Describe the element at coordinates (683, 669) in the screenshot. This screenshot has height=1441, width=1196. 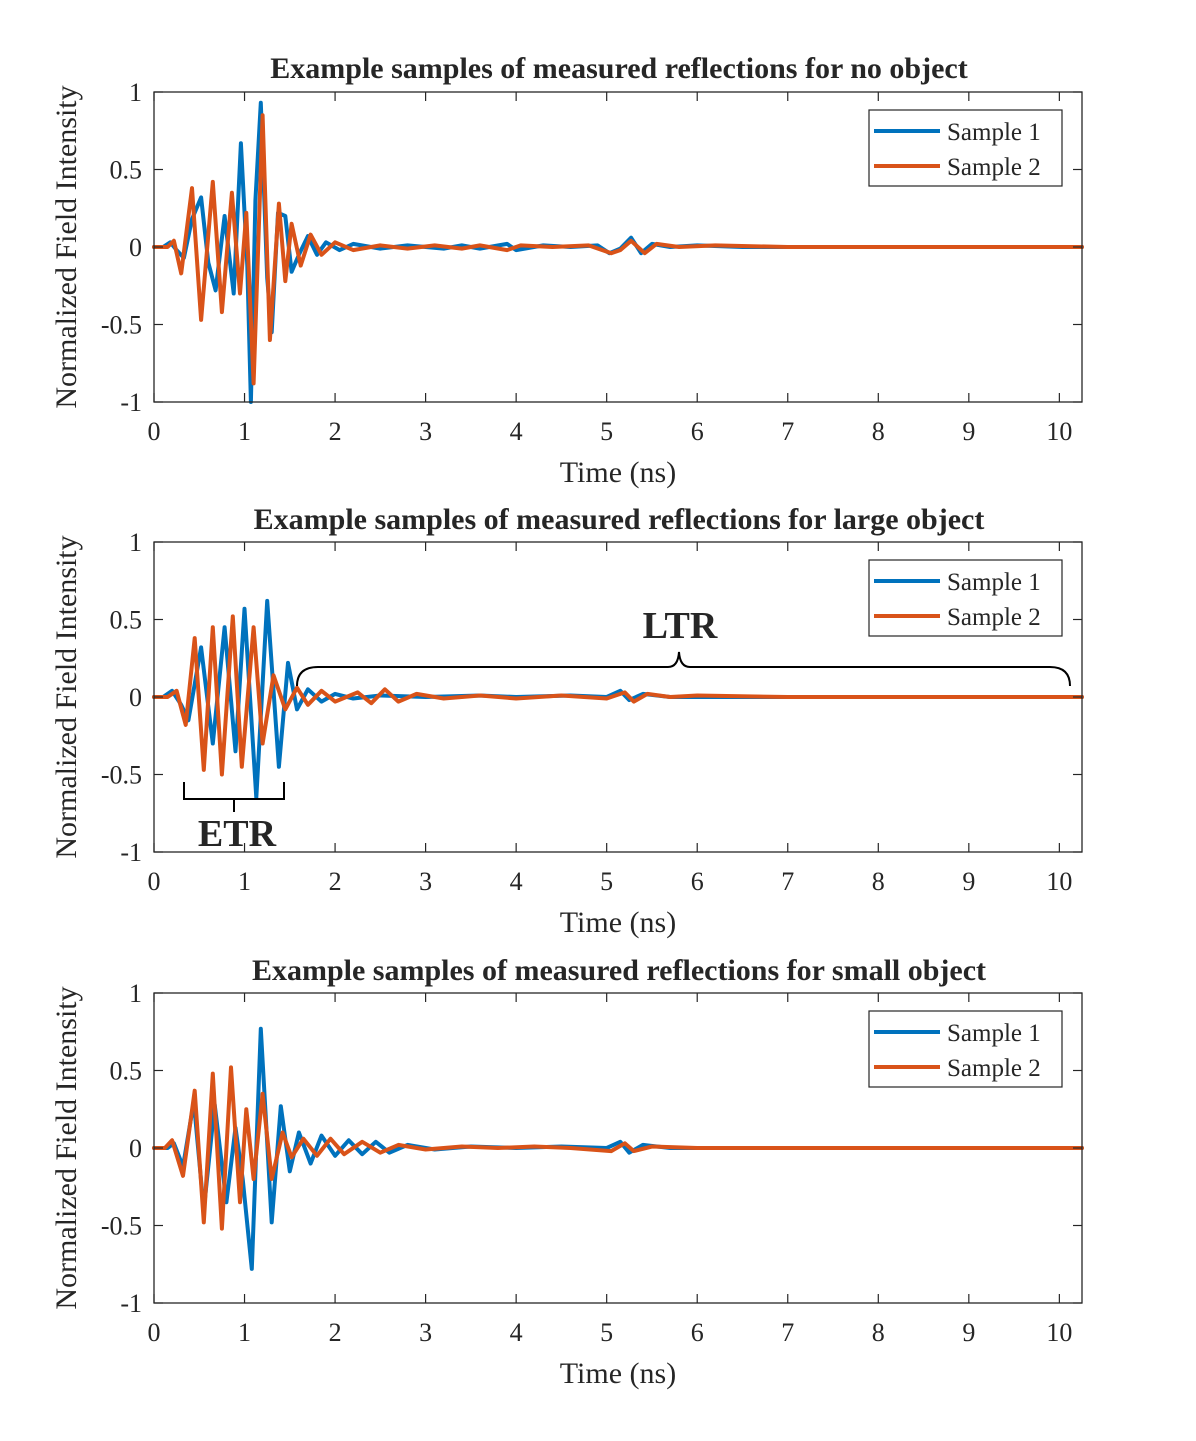
I see `ltr-brace` at that location.